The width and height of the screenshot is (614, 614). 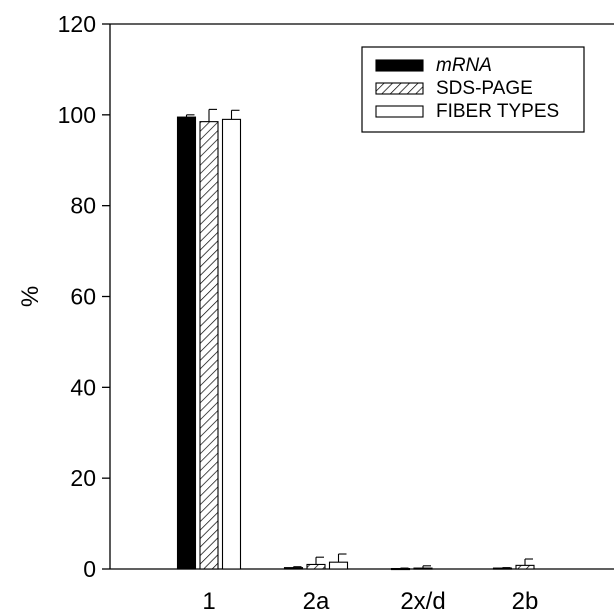 What do you see at coordinates (83, 387) in the screenshot?
I see `y-tick-label: 40` at bounding box center [83, 387].